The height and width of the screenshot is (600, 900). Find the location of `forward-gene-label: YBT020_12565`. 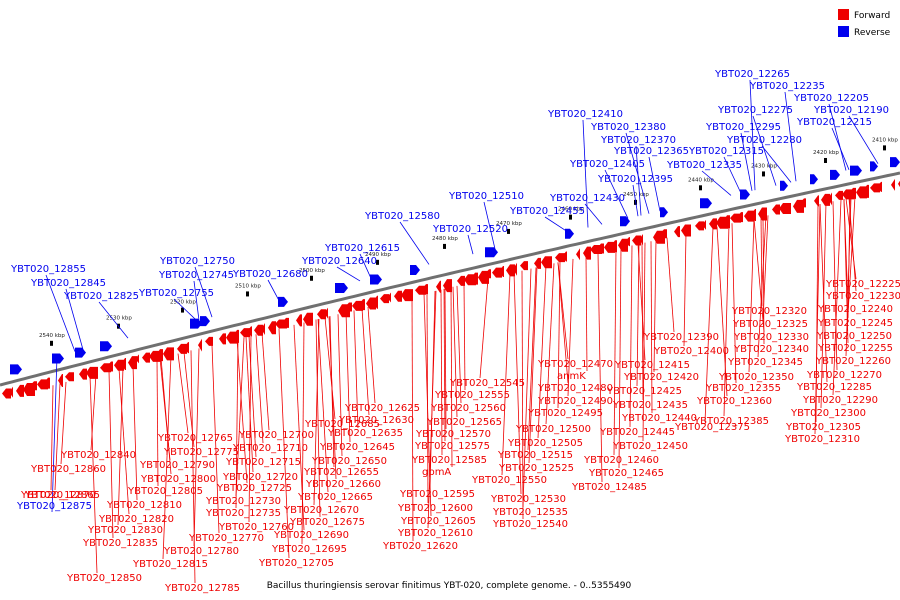

forward-gene-label: YBT020_12565 is located at coordinates (464, 422).